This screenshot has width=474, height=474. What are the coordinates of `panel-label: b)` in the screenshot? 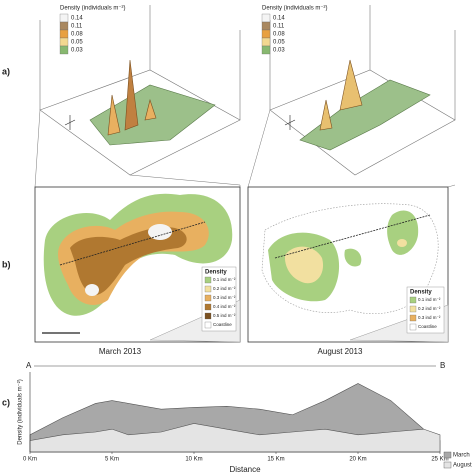 It's located at (6, 264).